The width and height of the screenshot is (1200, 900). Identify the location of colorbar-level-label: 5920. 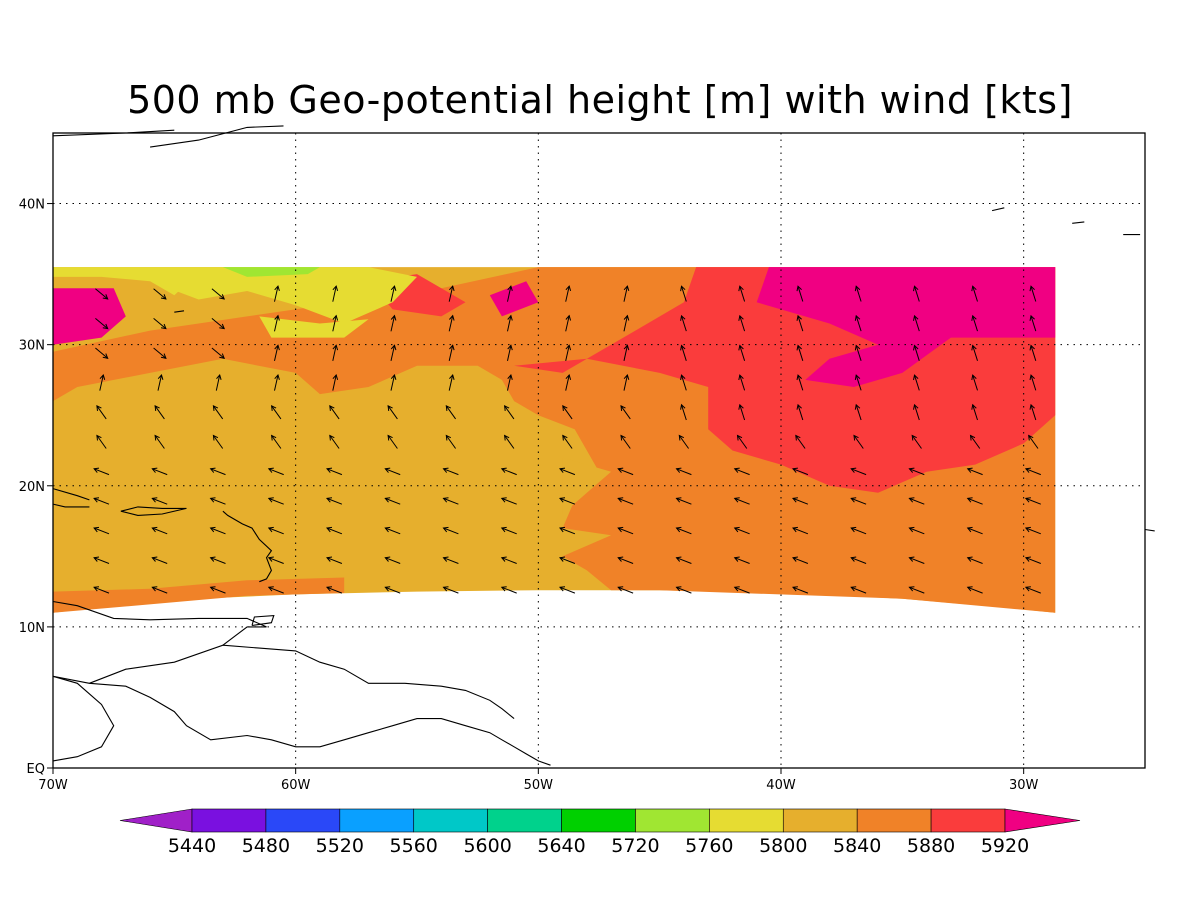
(1005, 846).